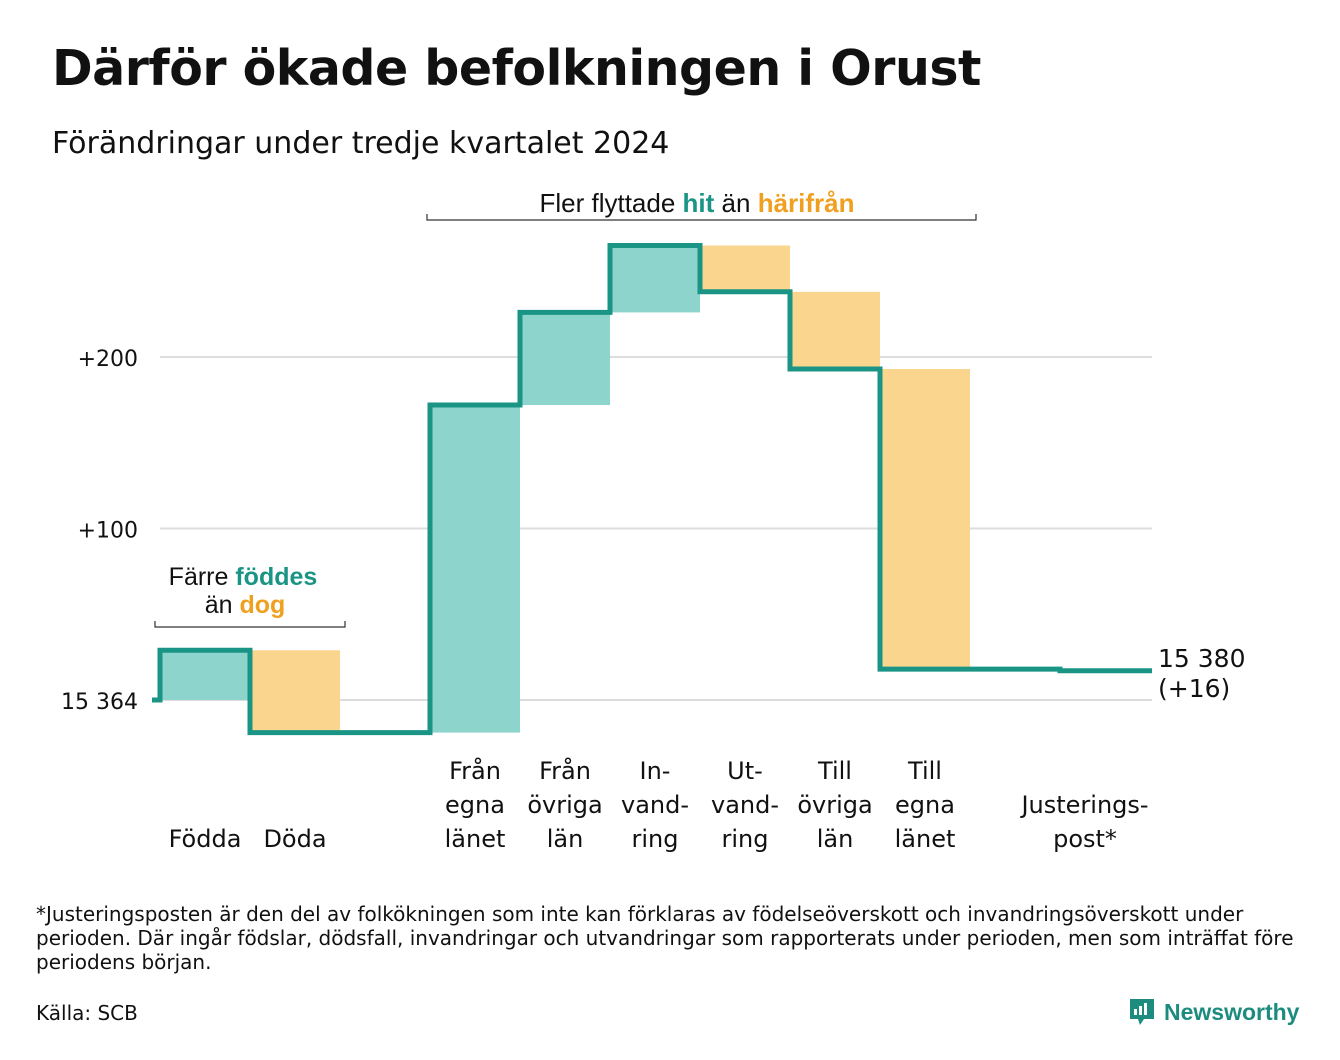  What do you see at coordinates (1201, 658) in the screenshot?
I see `end-value: 15 380` at bounding box center [1201, 658].